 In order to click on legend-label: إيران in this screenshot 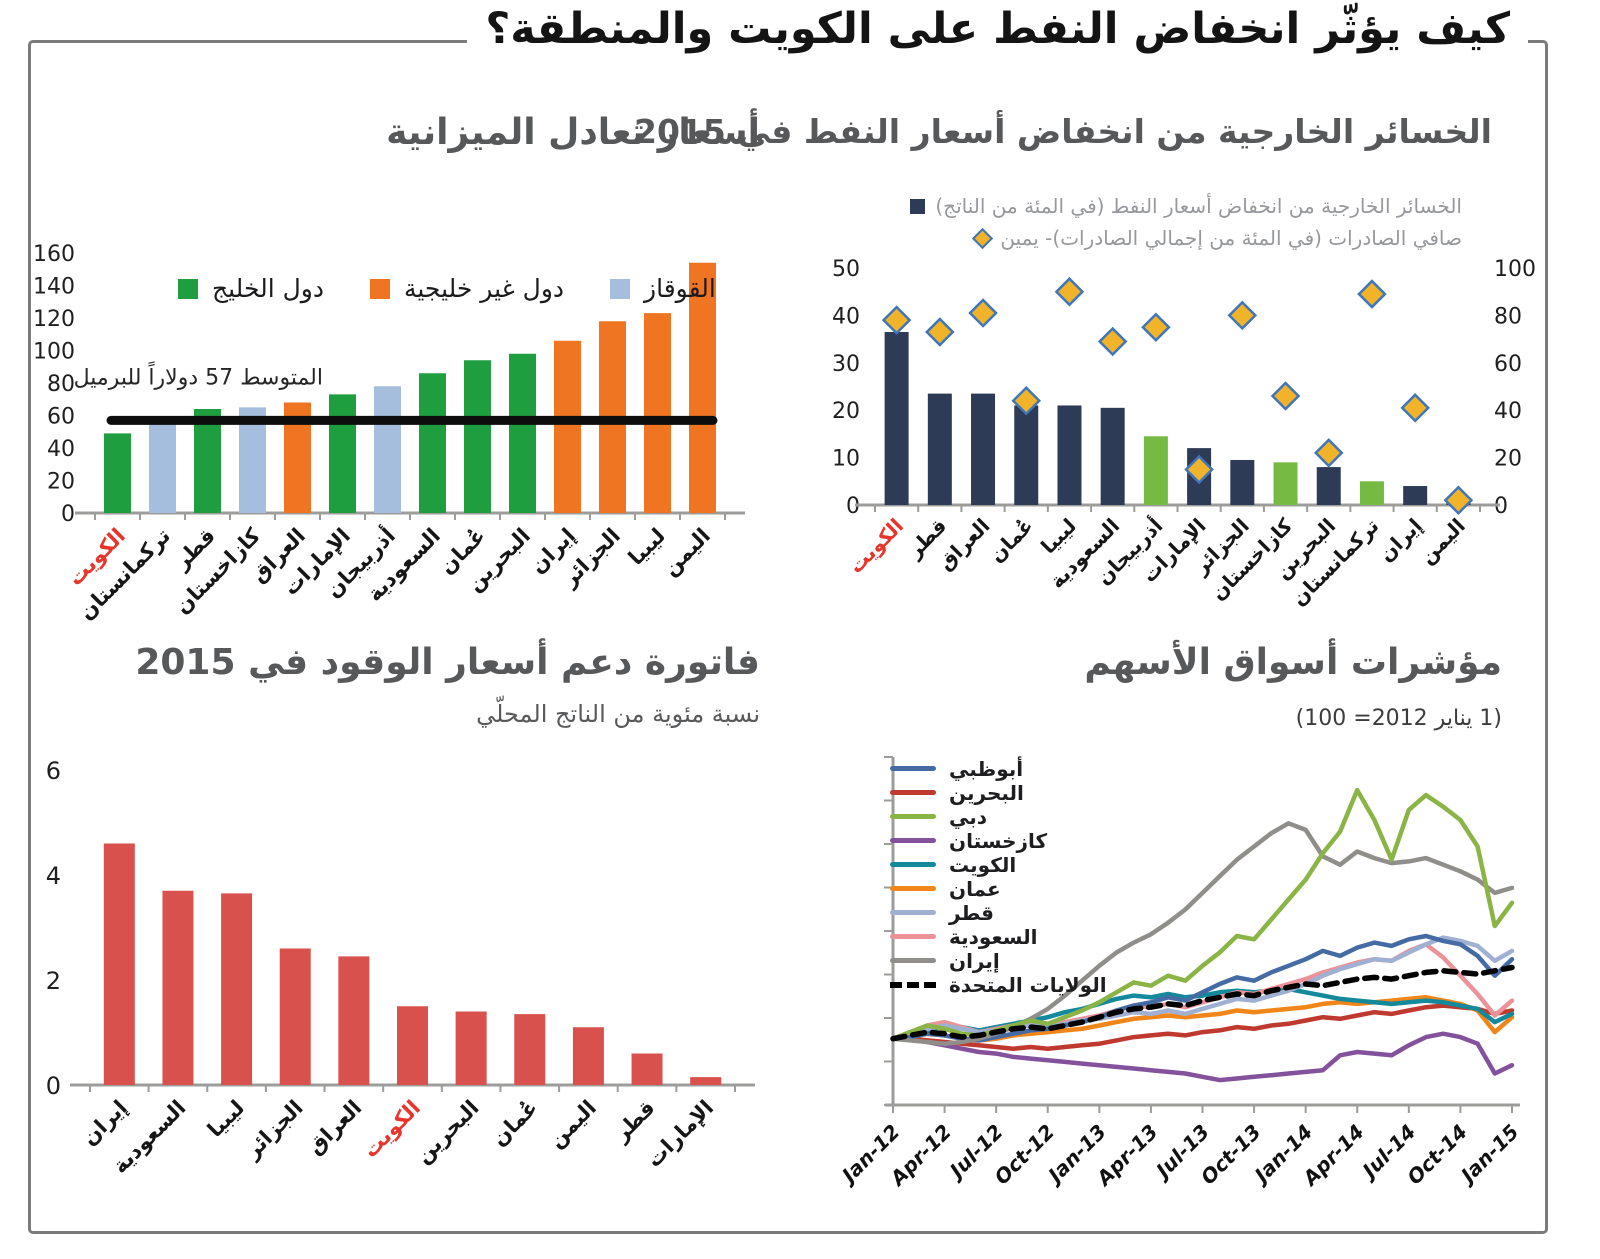, I will do `click(974, 960)`.